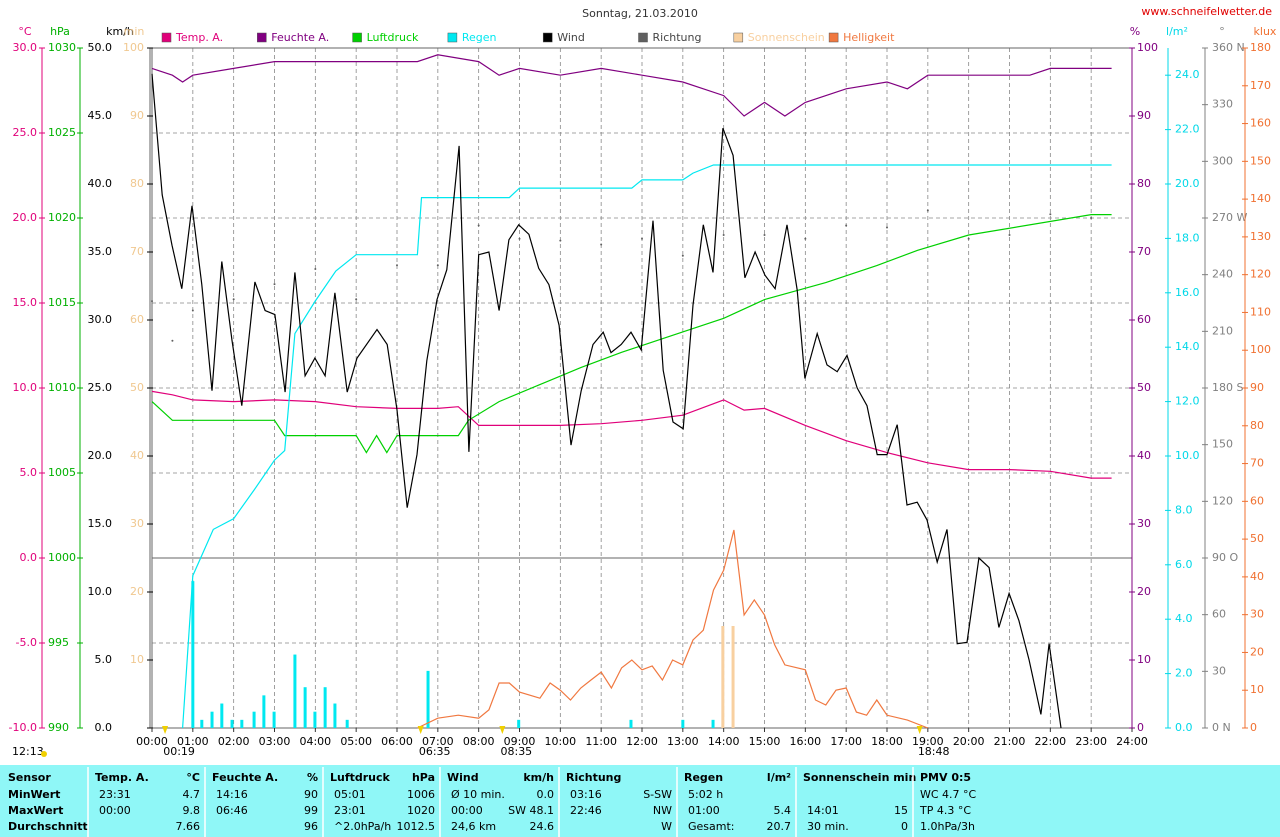 The height and width of the screenshot is (837, 1280). What do you see at coordinates (948, 794) in the screenshot?
I see `table-cell: WC 4.7 °C` at bounding box center [948, 794].